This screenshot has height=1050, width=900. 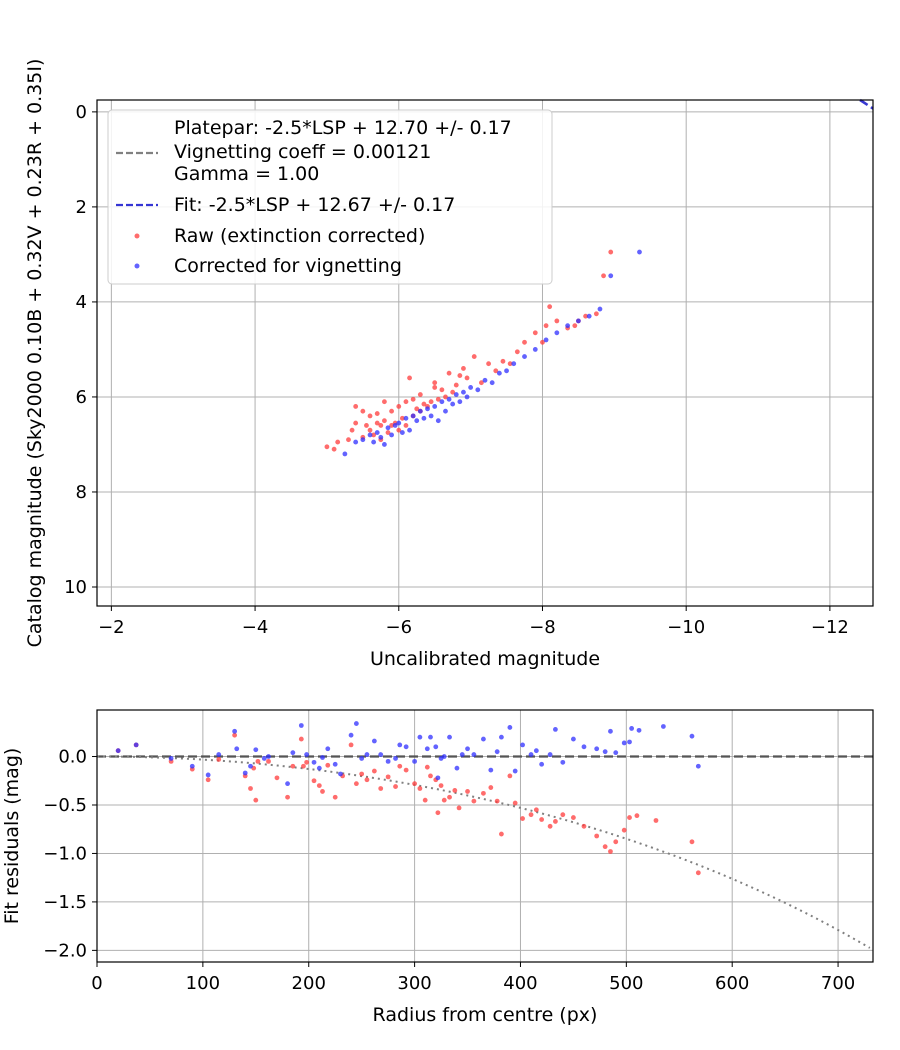 What do you see at coordinates (96, 983) in the screenshot?
I see `x-tick-label: 0` at bounding box center [96, 983].